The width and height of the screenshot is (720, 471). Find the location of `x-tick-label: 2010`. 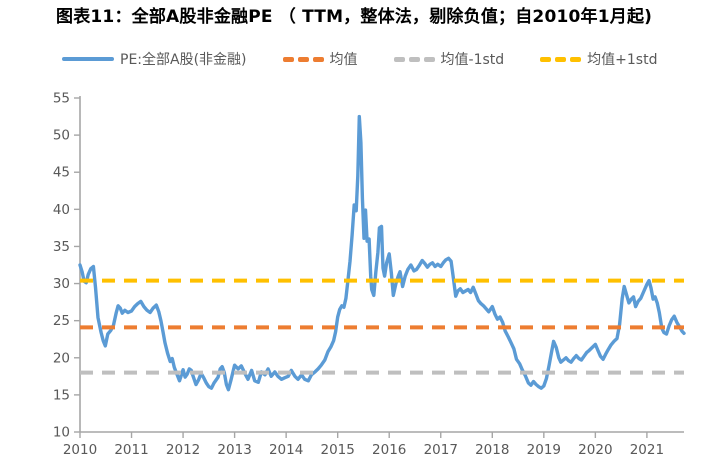

x-tick-label: 2010 is located at coordinates (80, 450).